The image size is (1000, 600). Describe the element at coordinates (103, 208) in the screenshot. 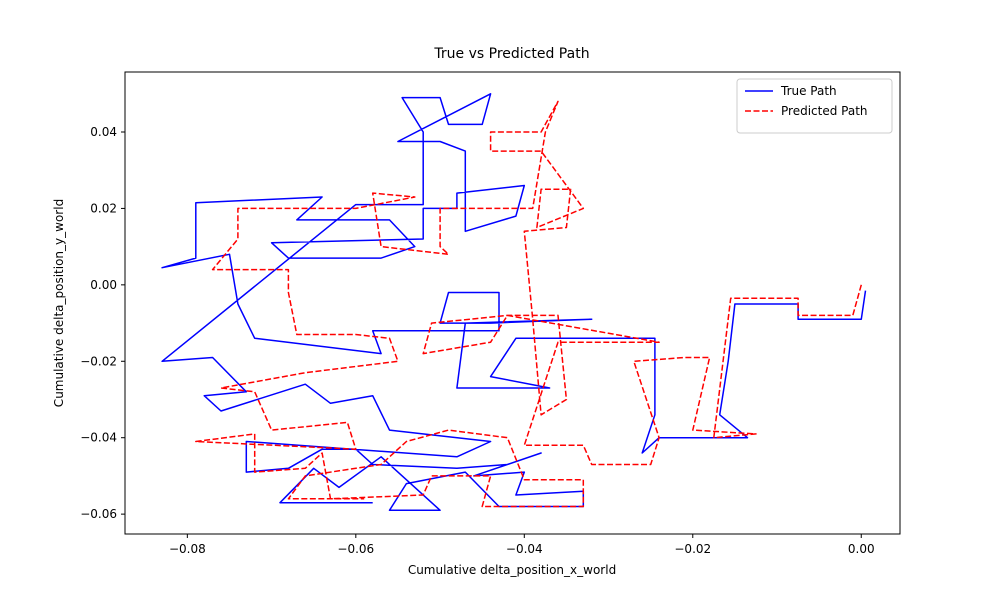

I see `y-tick-label: 0.02` at that location.